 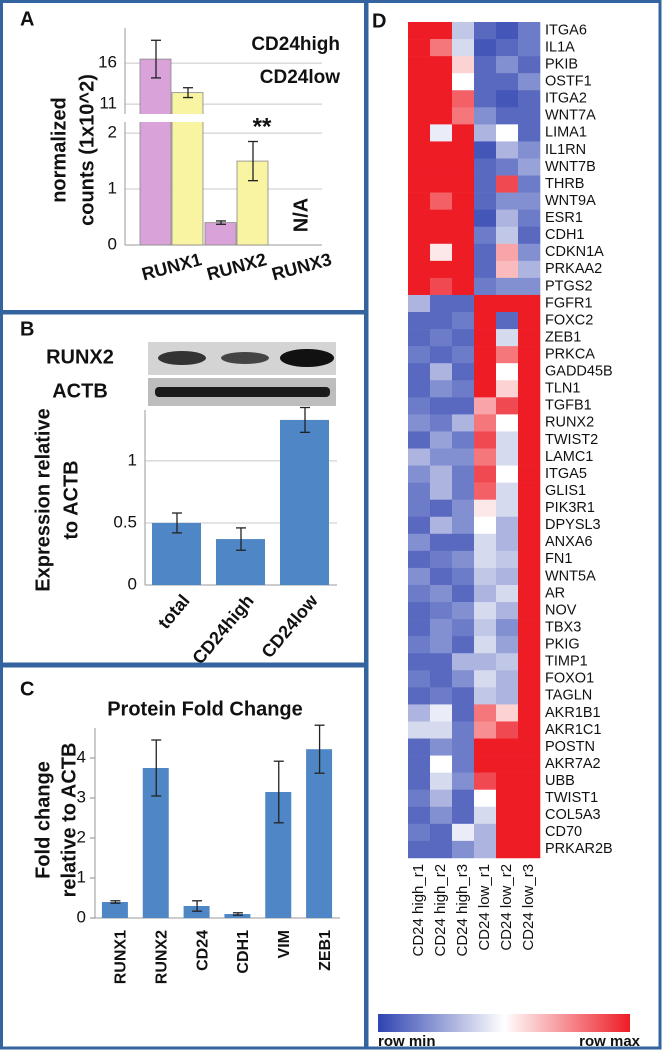 What do you see at coordinates (564, 184) in the screenshot?
I see `row-label: THRB` at bounding box center [564, 184].